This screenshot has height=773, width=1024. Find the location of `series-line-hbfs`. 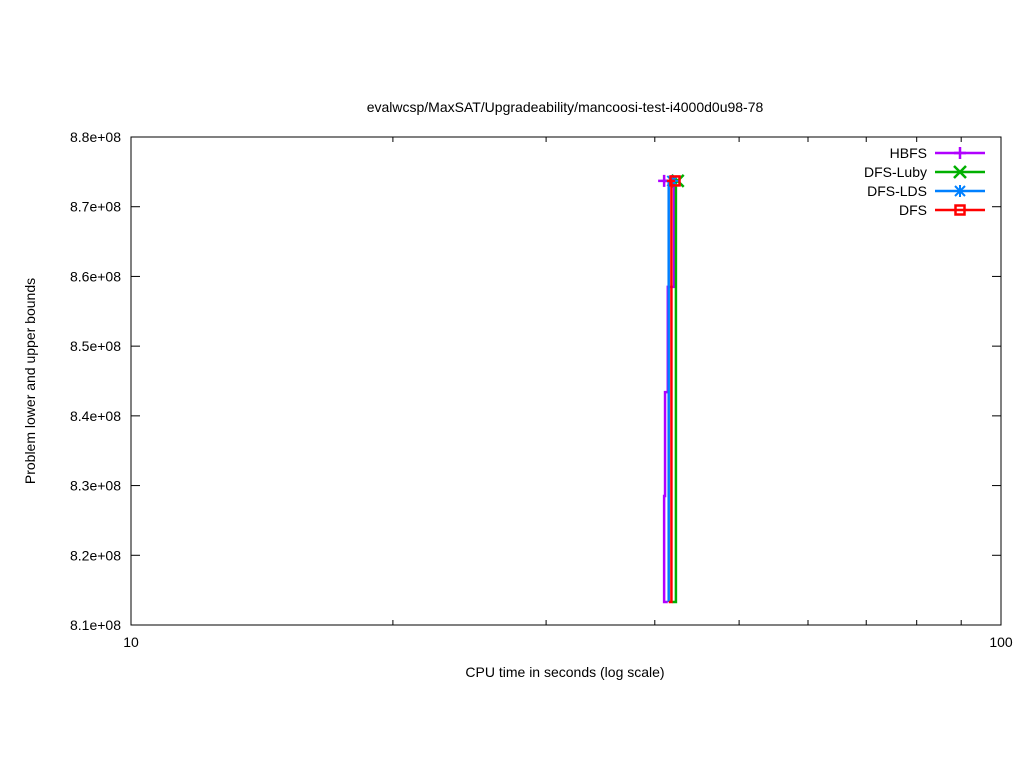

series-line-hbfs is located at coordinates (669, 391).